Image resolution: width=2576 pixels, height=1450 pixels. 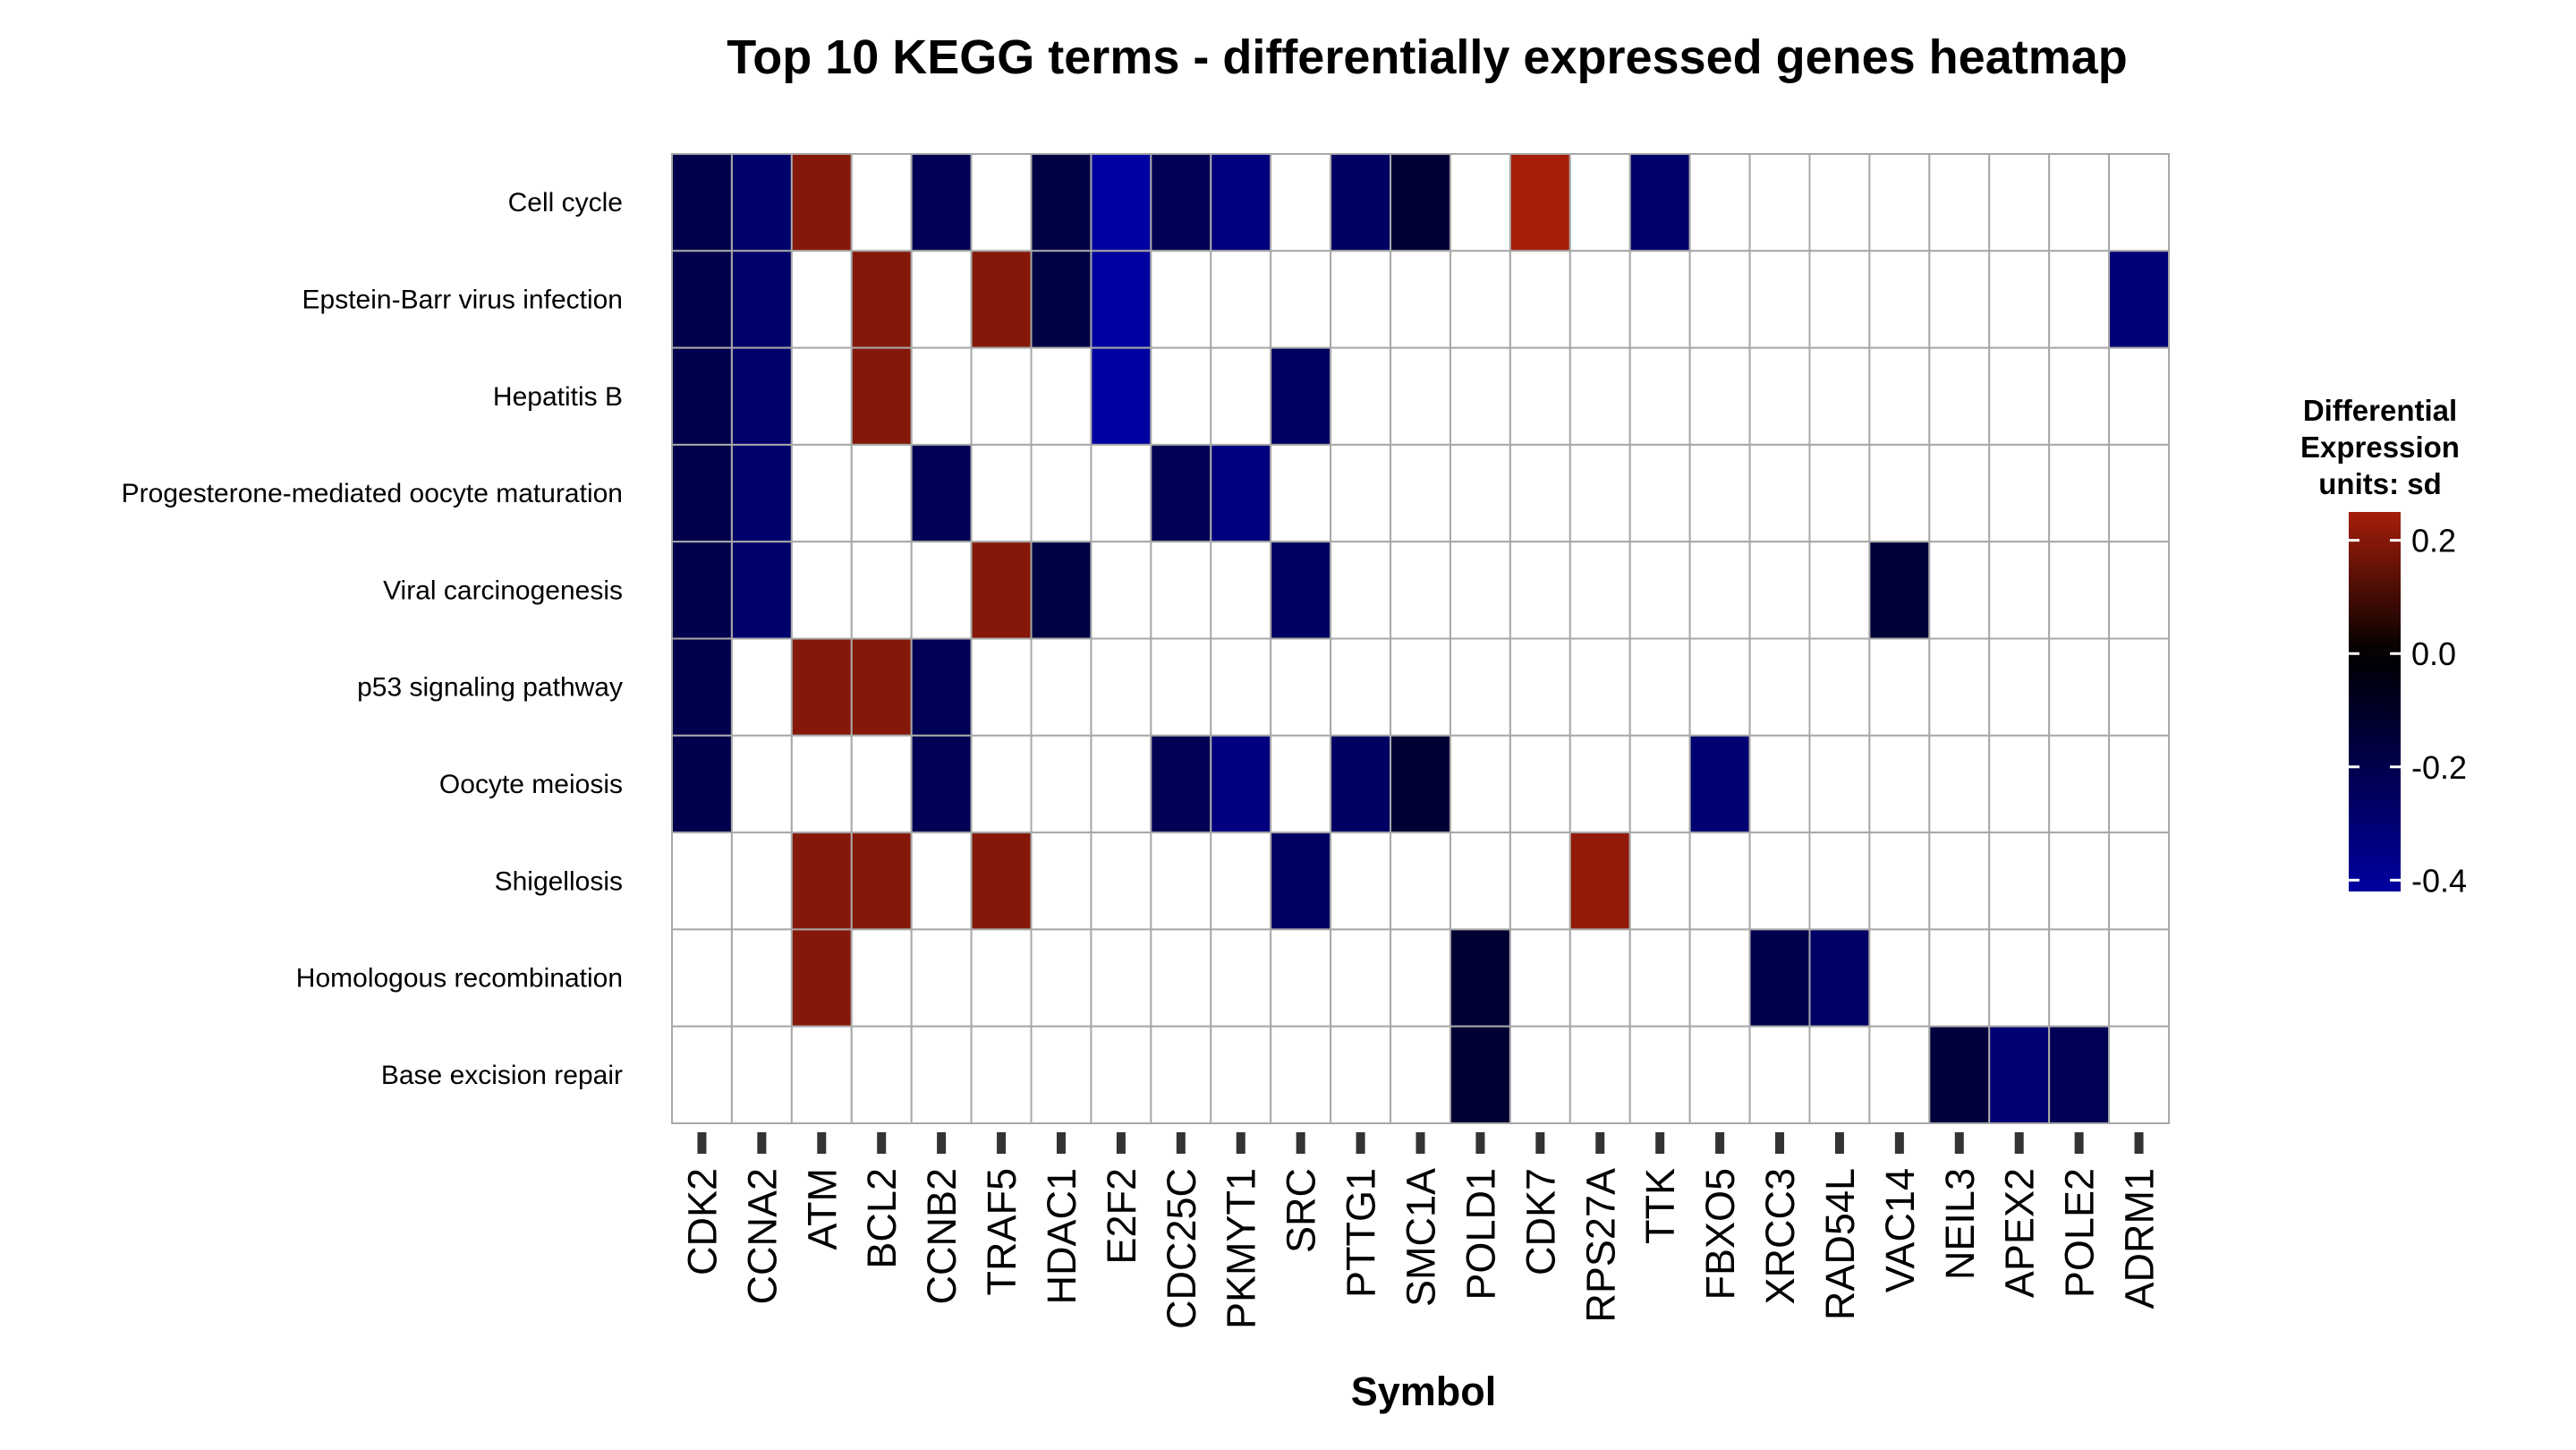 What do you see at coordinates (1480, 1234) in the screenshot?
I see `x-tick-label: POLD1` at bounding box center [1480, 1234].